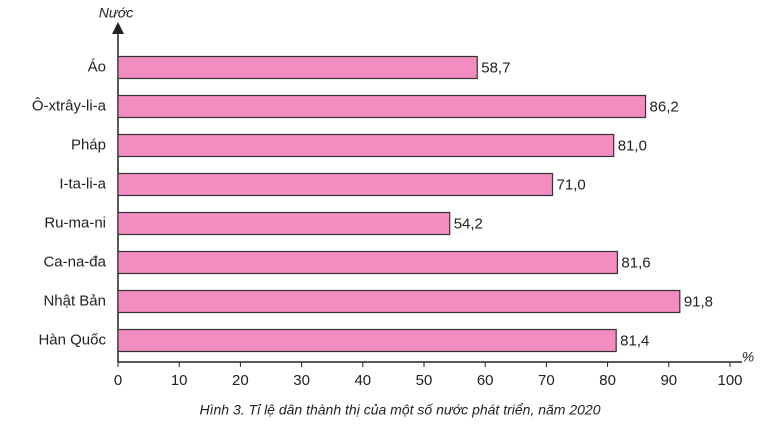  I want to click on x-tick-label: 70, so click(546, 380).